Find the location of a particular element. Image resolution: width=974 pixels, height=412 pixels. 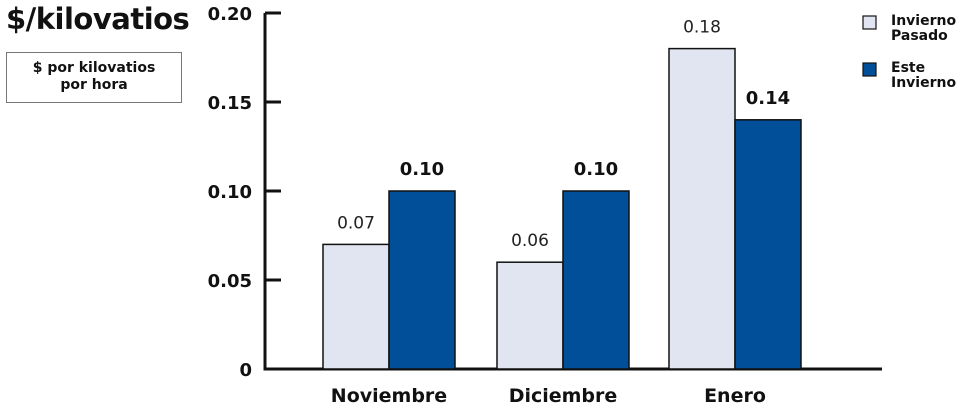

legend-label-line2: Invierno is located at coordinates (923, 83).